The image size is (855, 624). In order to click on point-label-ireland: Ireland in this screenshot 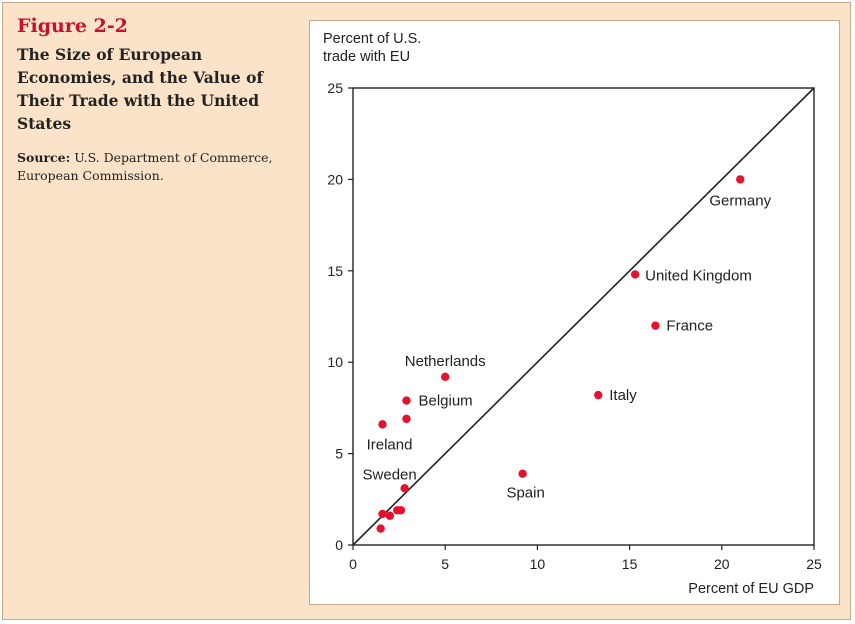, I will do `click(390, 444)`.